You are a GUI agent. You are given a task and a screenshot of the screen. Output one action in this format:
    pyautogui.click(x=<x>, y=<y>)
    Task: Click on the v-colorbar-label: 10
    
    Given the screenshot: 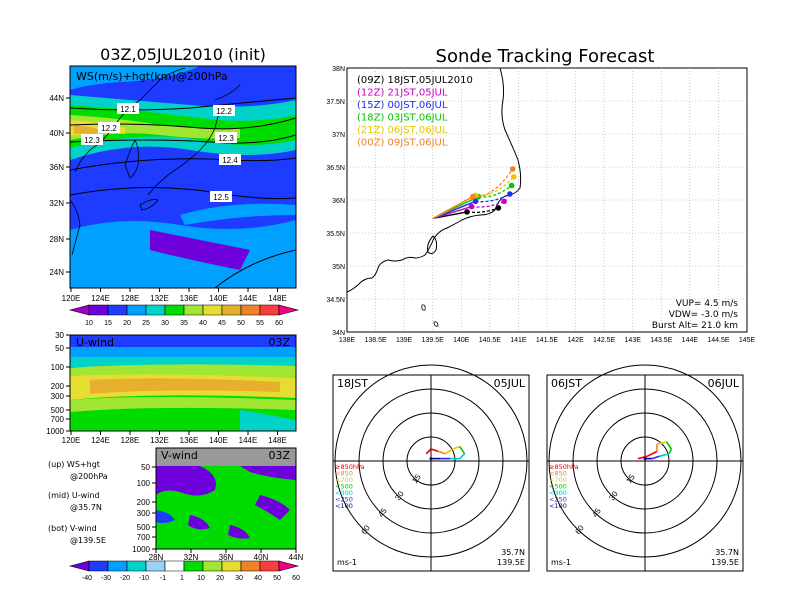 What is the action you would take?
    pyautogui.click(x=201, y=578)
    